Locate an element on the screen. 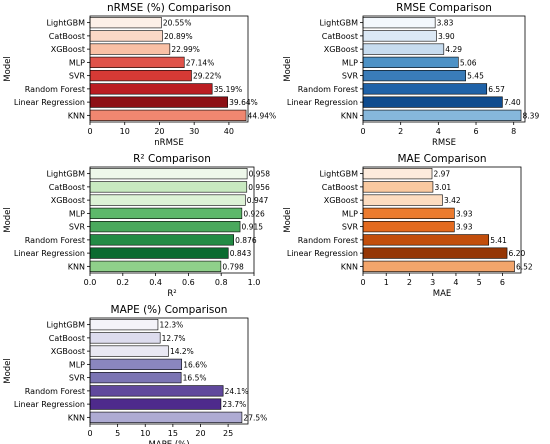 The image size is (550, 444). x-axis-label: nRMSE is located at coordinates (168, 143).